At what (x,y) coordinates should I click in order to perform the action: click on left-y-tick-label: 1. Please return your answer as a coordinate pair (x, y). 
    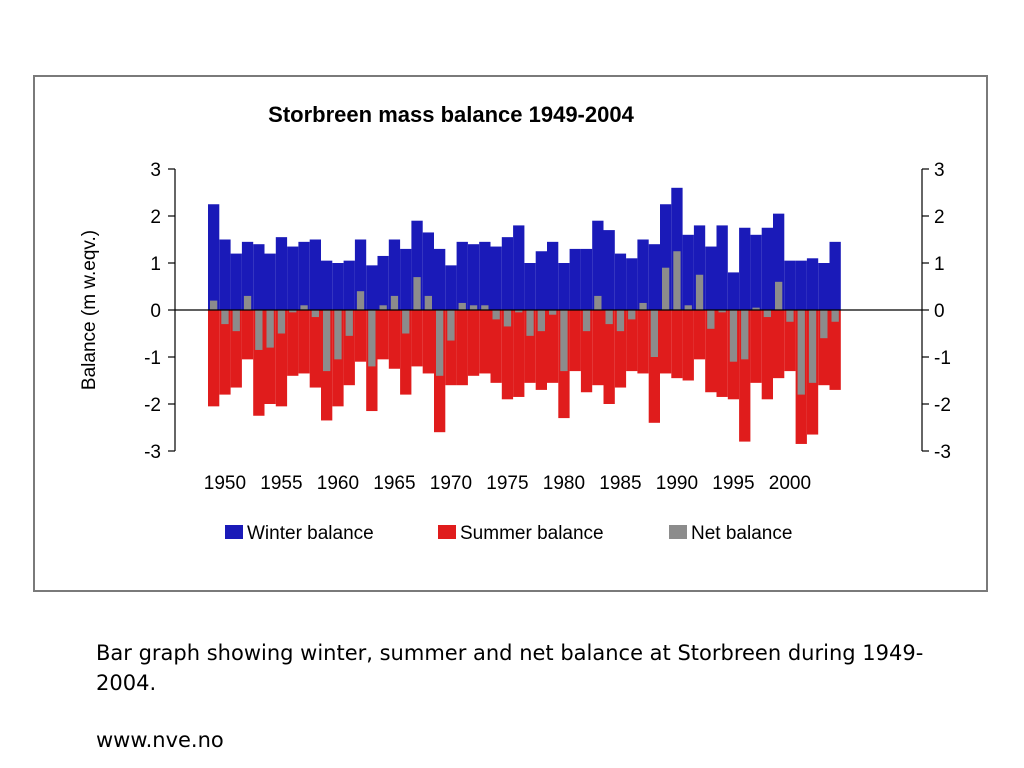
    Looking at the image, I should click on (155, 264).